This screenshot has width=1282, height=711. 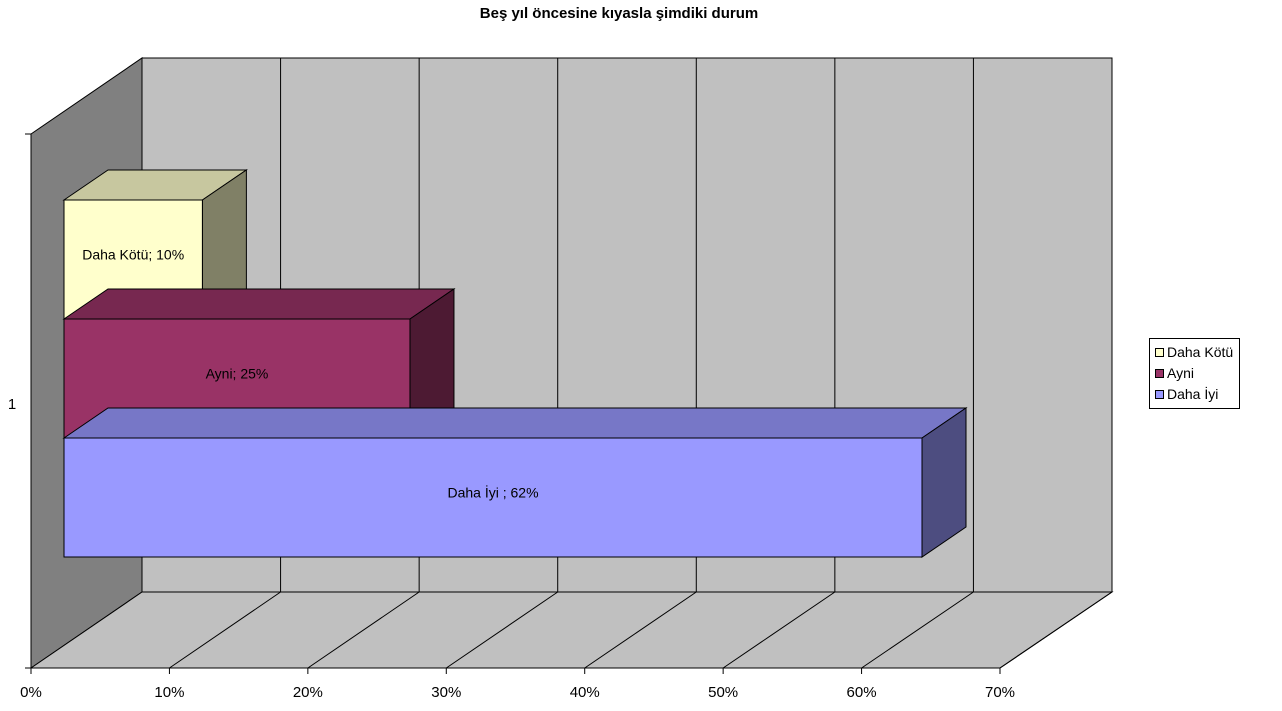 I want to click on x-tick-label: 40%, so click(x=585, y=692).